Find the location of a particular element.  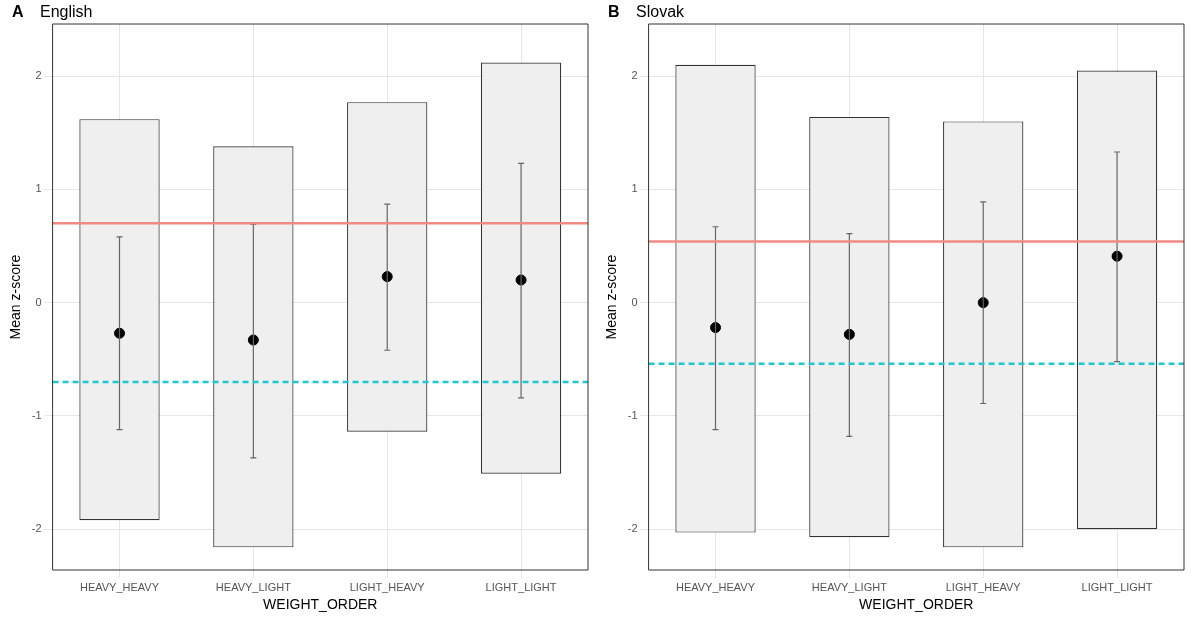

chart-title: English is located at coordinates (66, 12).